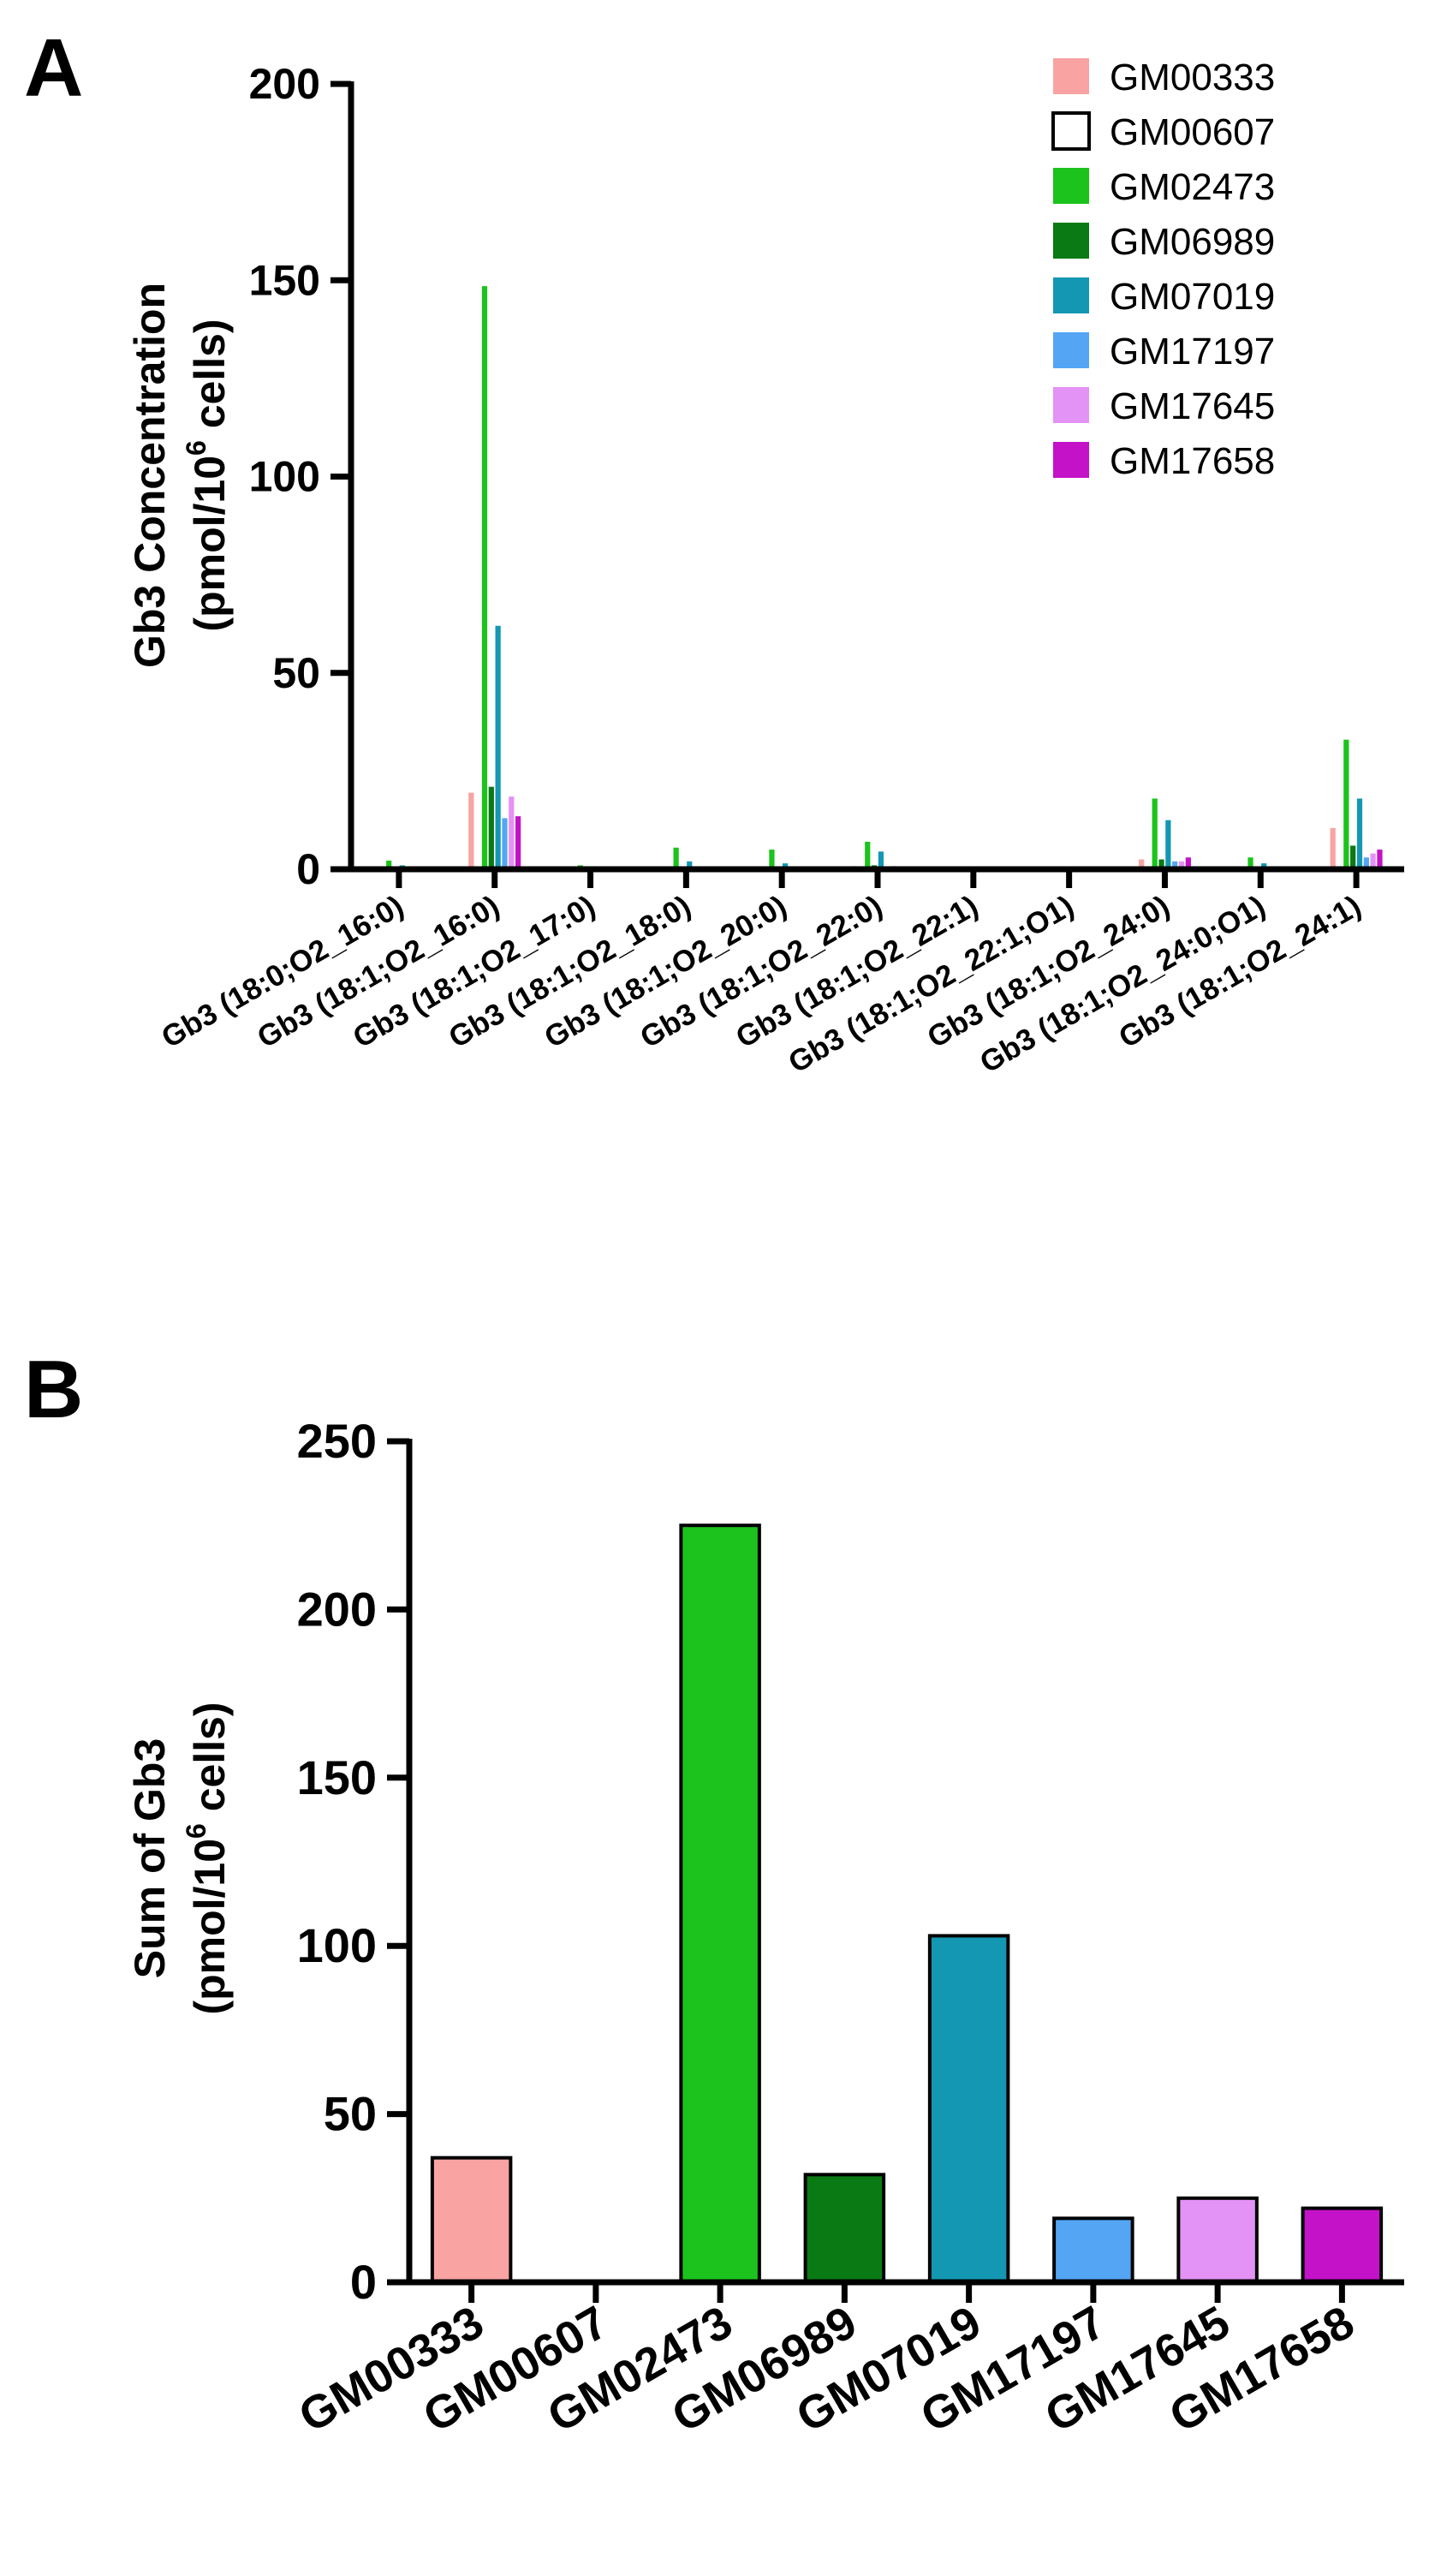 The image size is (1429, 2576). What do you see at coordinates (1192, 187) in the screenshot?
I see `panel-a-legend-label: GM02473` at bounding box center [1192, 187].